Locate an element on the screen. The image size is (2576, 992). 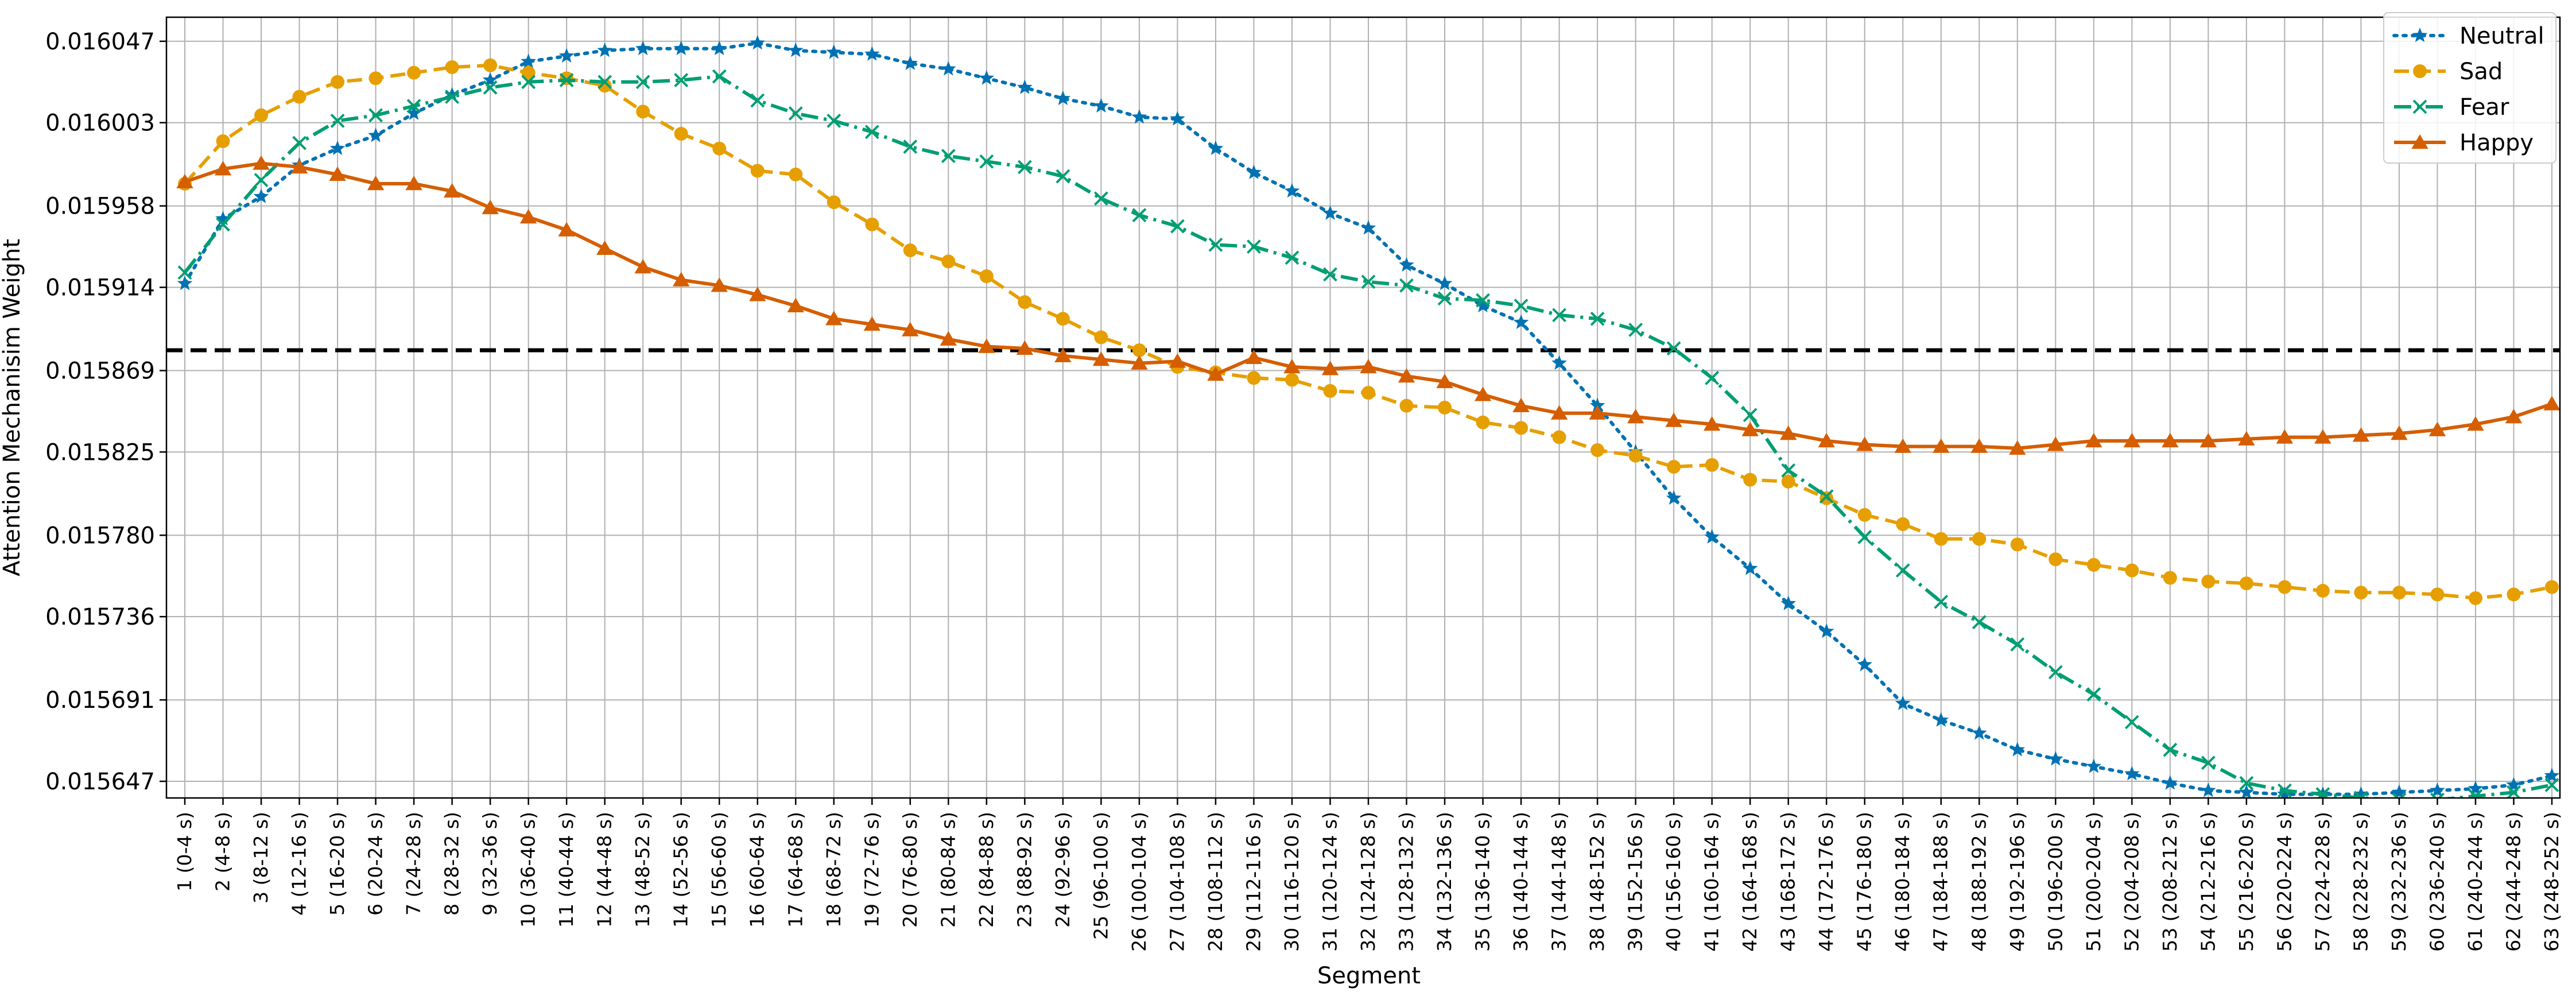
x-tick-label: 4 (12-16 s) is located at coordinates (299, 864).